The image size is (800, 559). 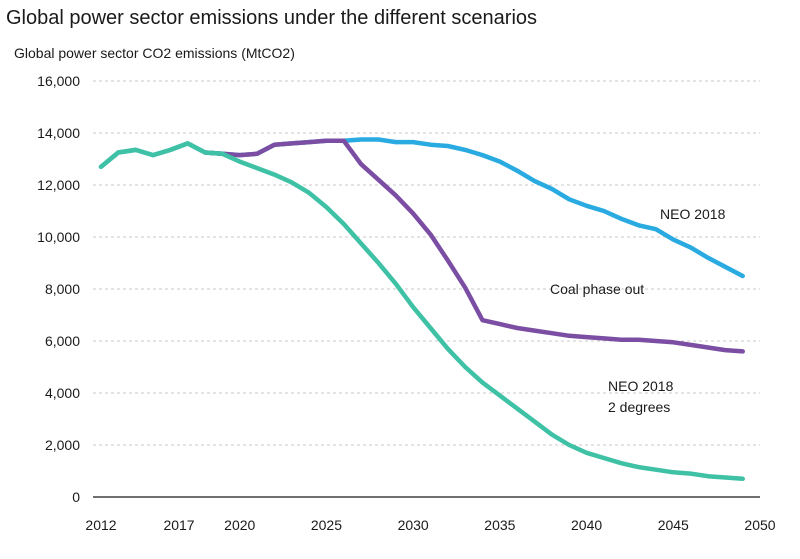 What do you see at coordinates (499, 525) in the screenshot?
I see `x-tick-label: 2035` at bounding box center [499, 525].